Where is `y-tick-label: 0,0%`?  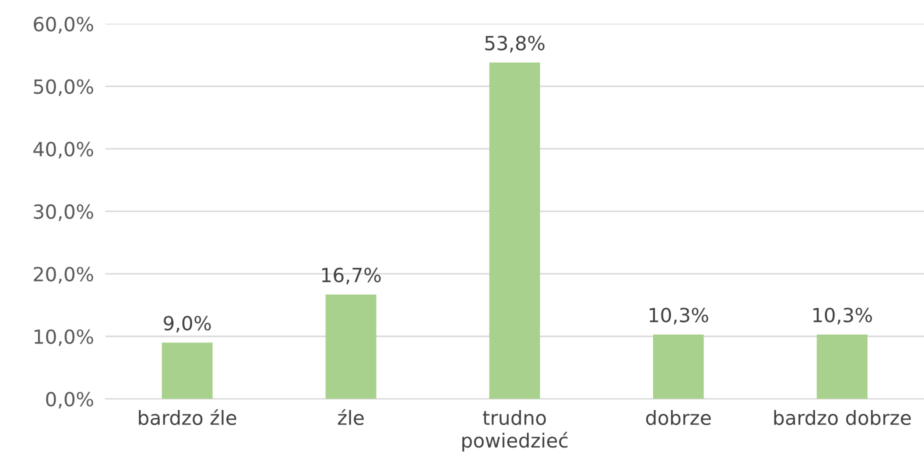 y-tick-label: 0,0% is located at coordinates (70, 400).